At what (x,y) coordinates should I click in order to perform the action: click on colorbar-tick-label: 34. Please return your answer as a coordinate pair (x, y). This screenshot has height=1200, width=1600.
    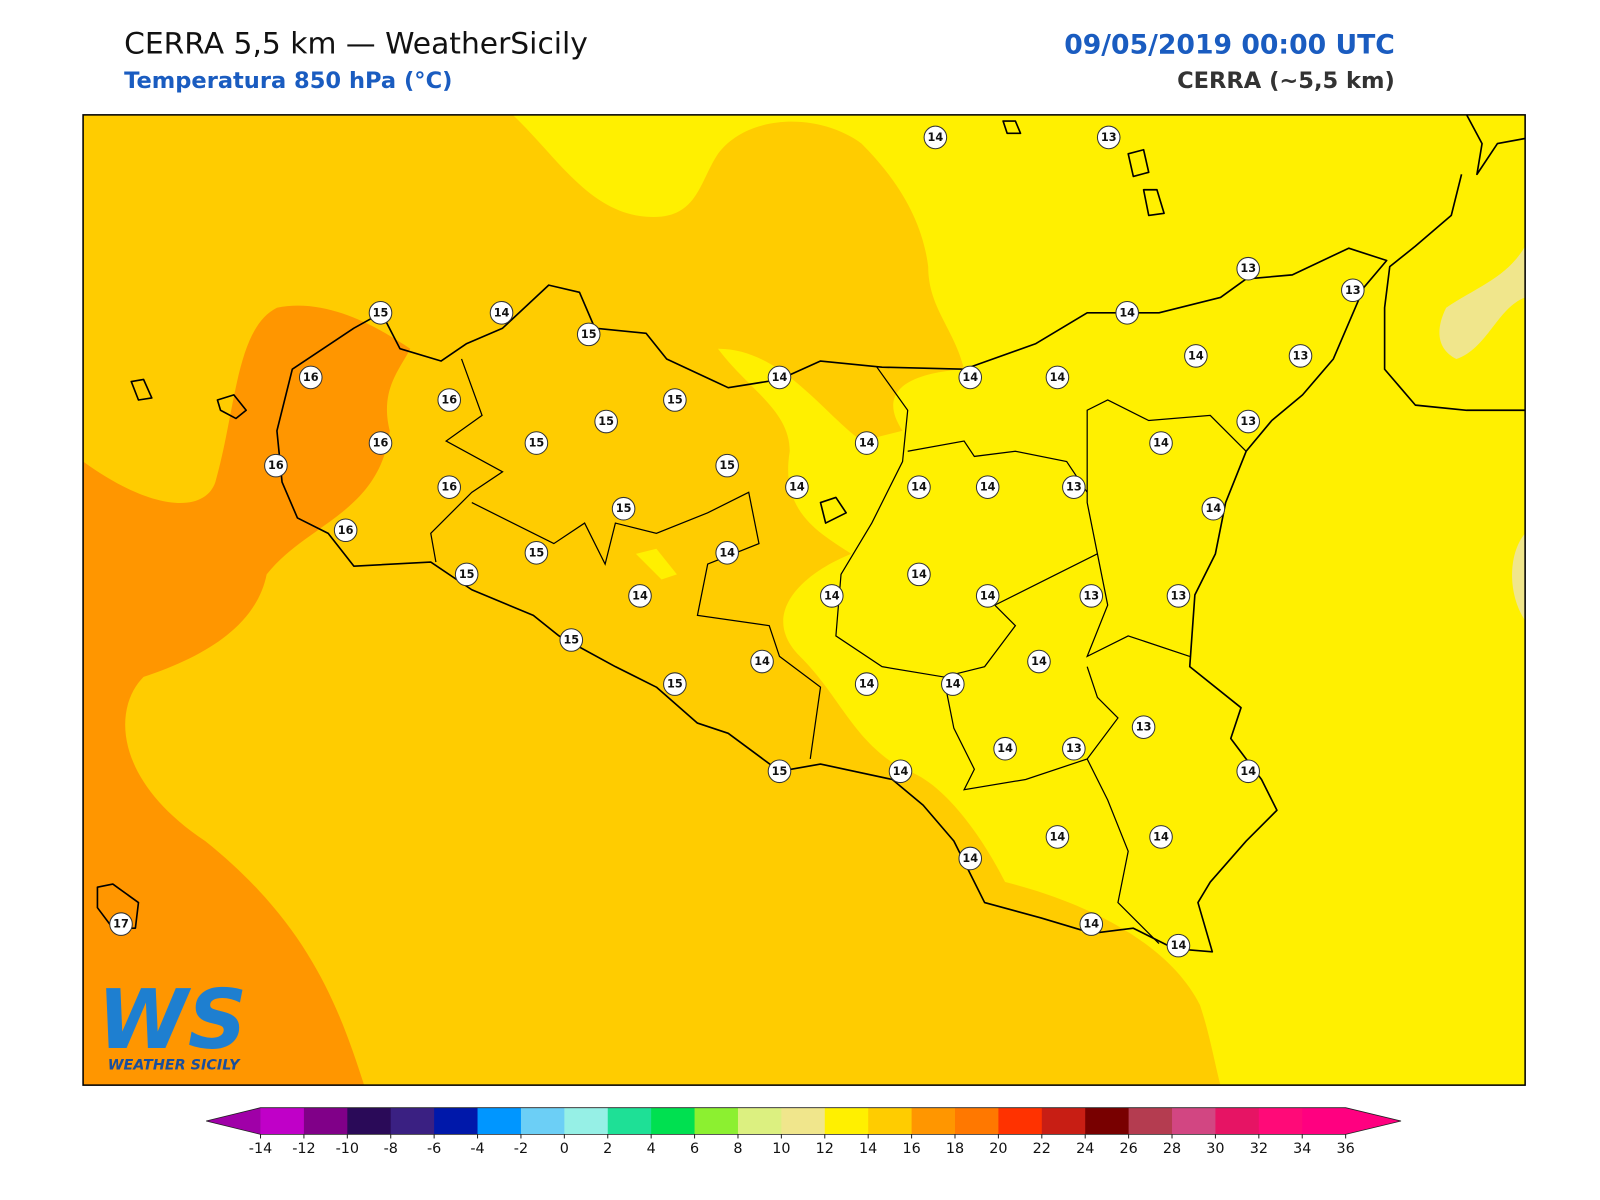
    Looking at the image, I should click on (1302, 1149).